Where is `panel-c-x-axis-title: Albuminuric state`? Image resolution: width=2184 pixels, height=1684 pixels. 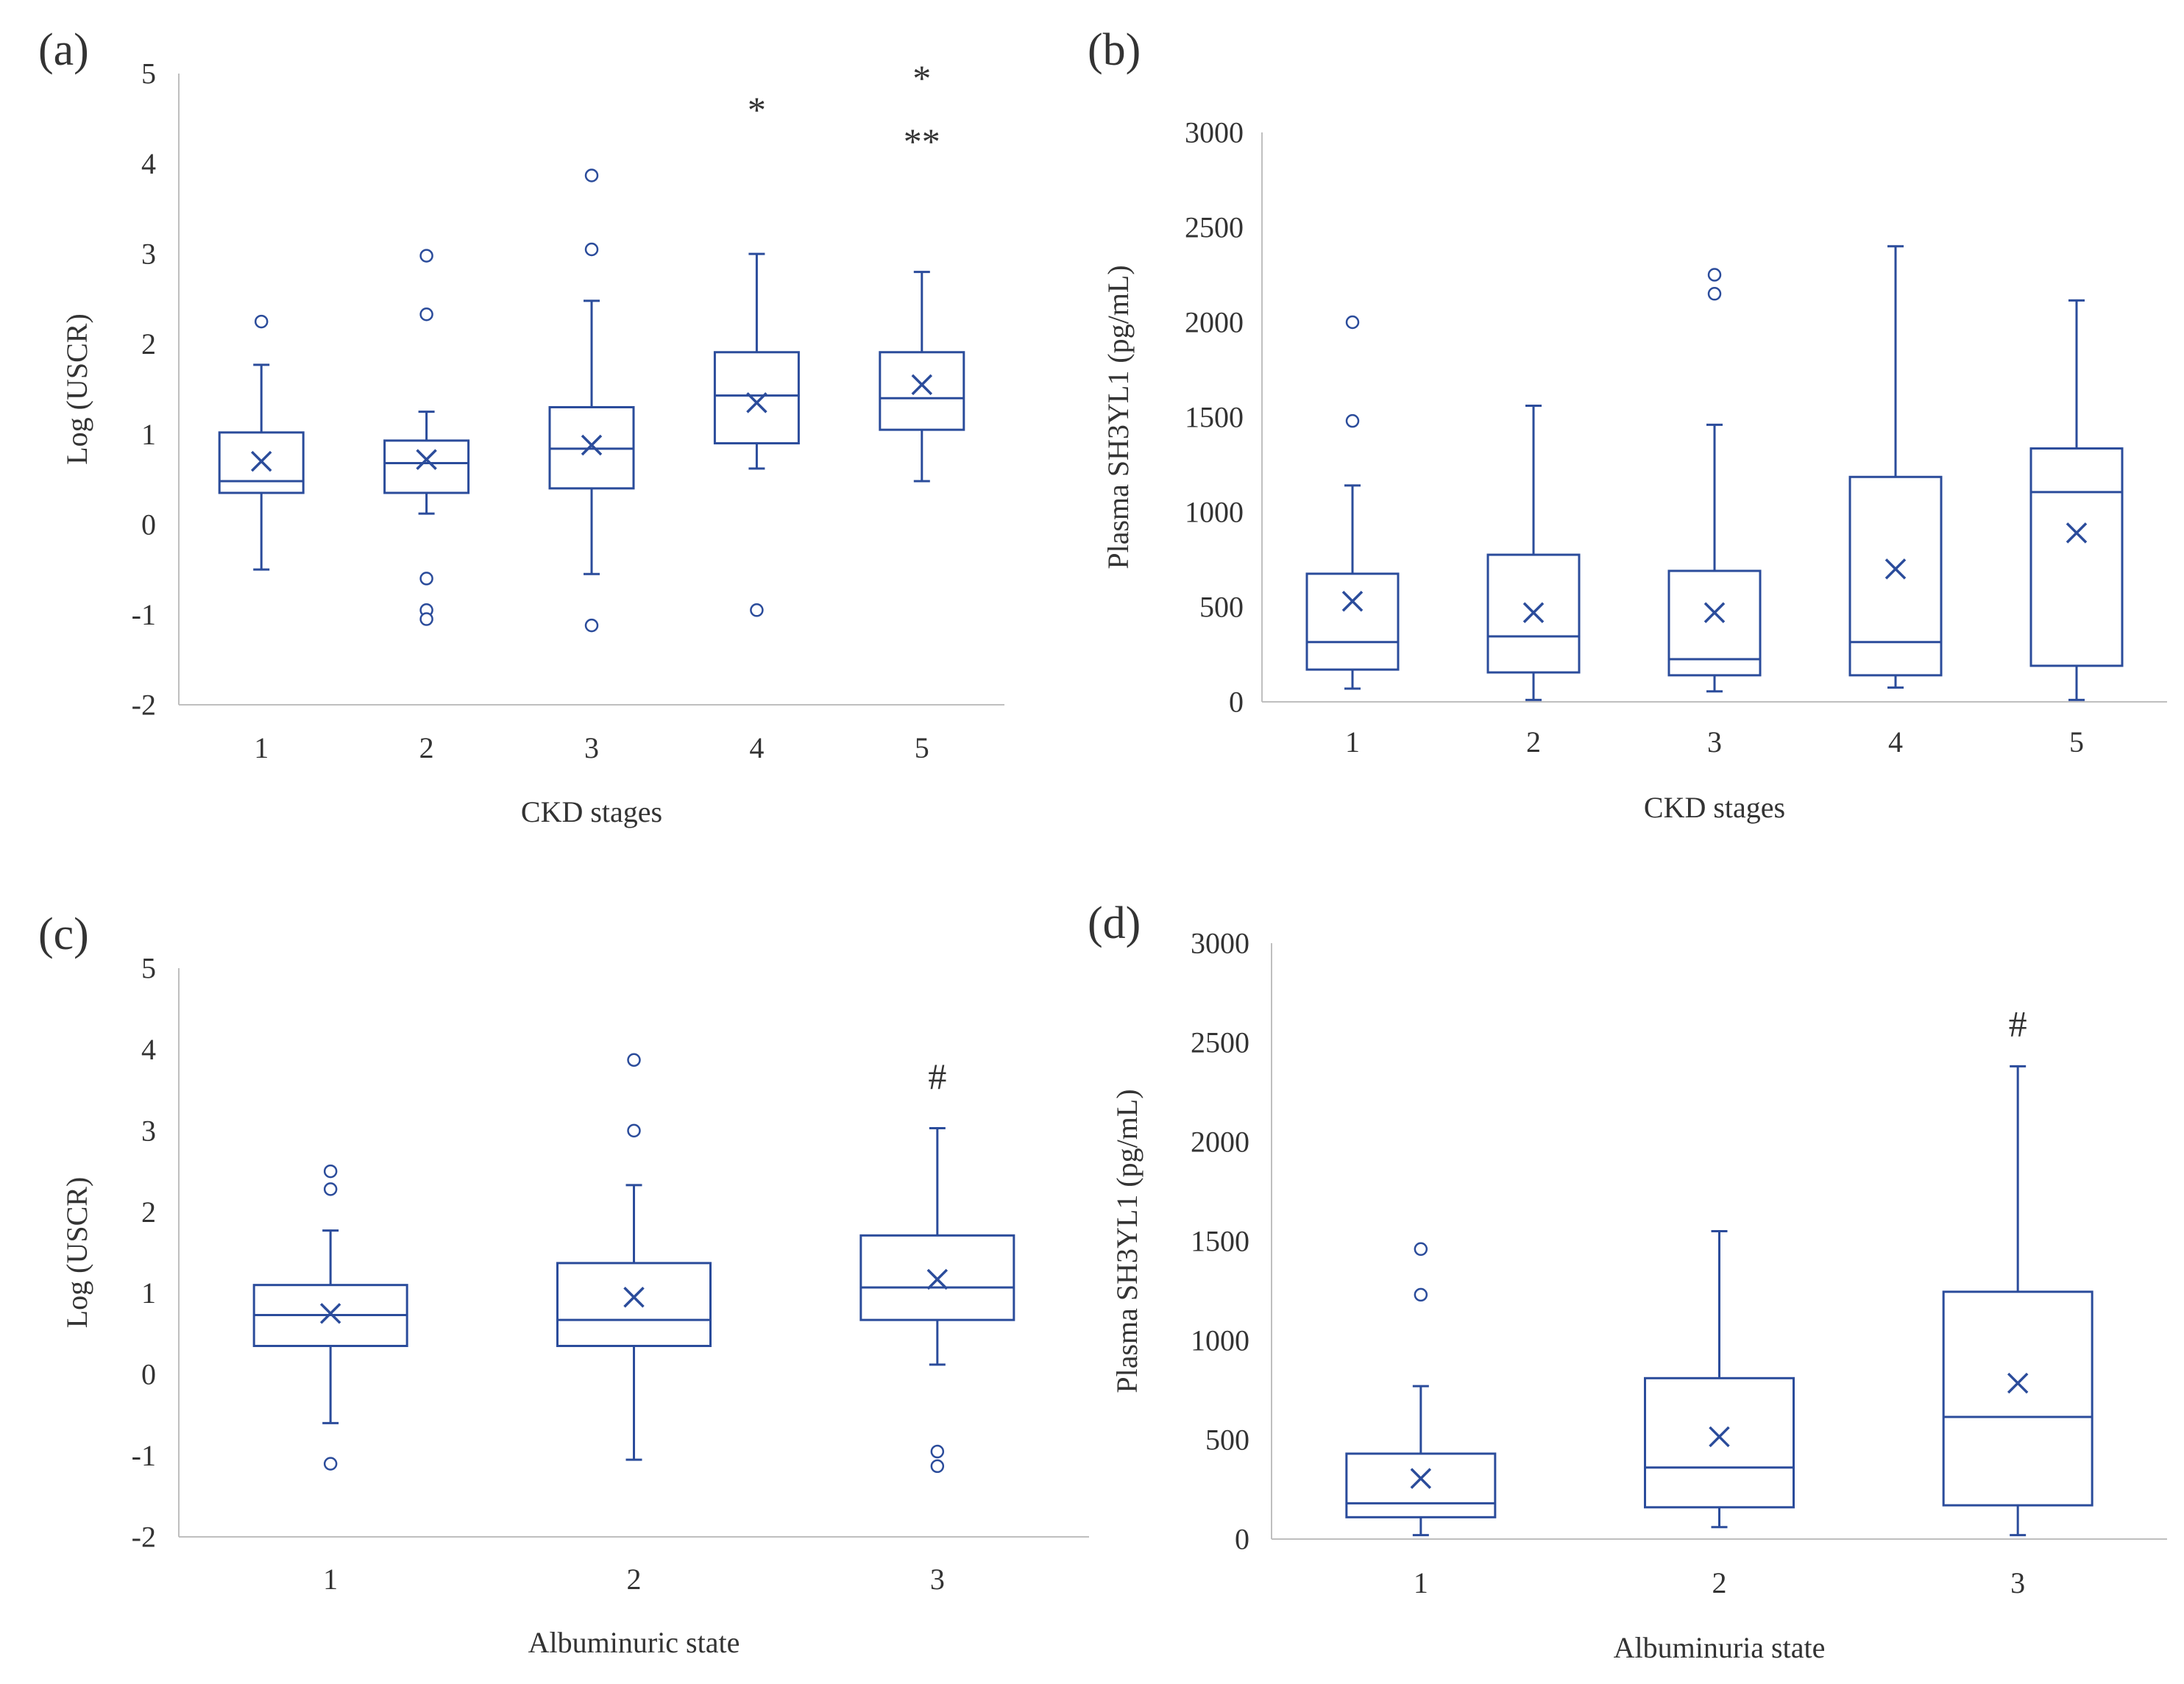
panel-c-x-axis-title: Albuminuric state is located at coordinates (634, 1642).